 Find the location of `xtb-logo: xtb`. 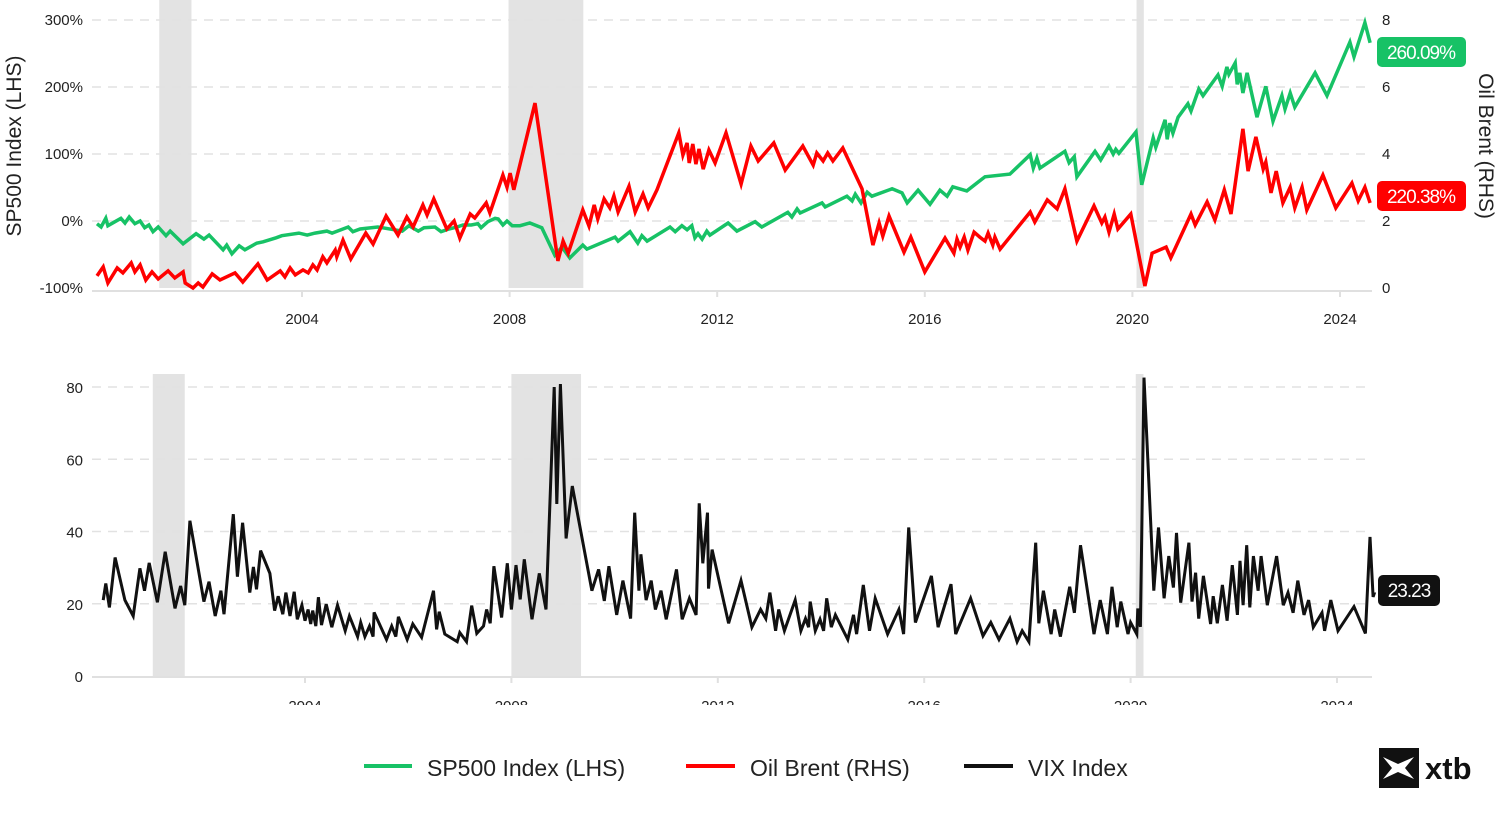

xtb-logo: xtb is located at coordinates (1425, 768).